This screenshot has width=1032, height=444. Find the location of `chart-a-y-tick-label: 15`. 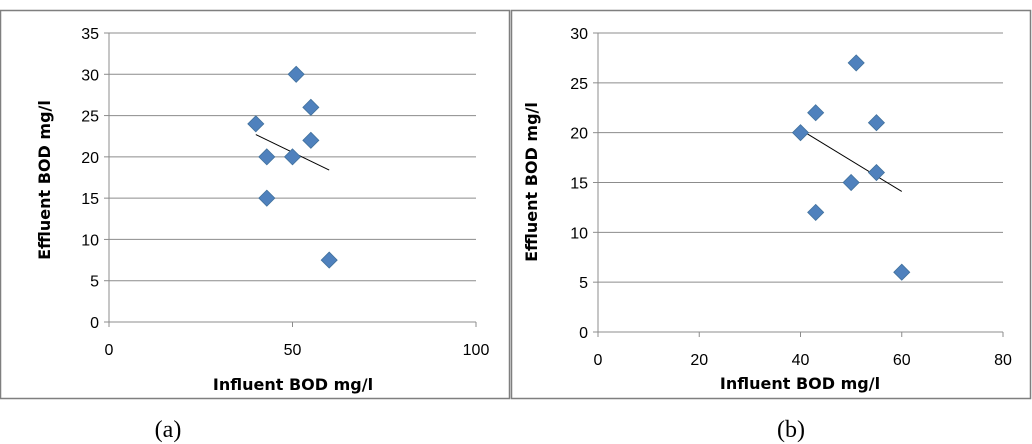

chart-a-y-tick-label: 15 is located at coordinates (90, 199).